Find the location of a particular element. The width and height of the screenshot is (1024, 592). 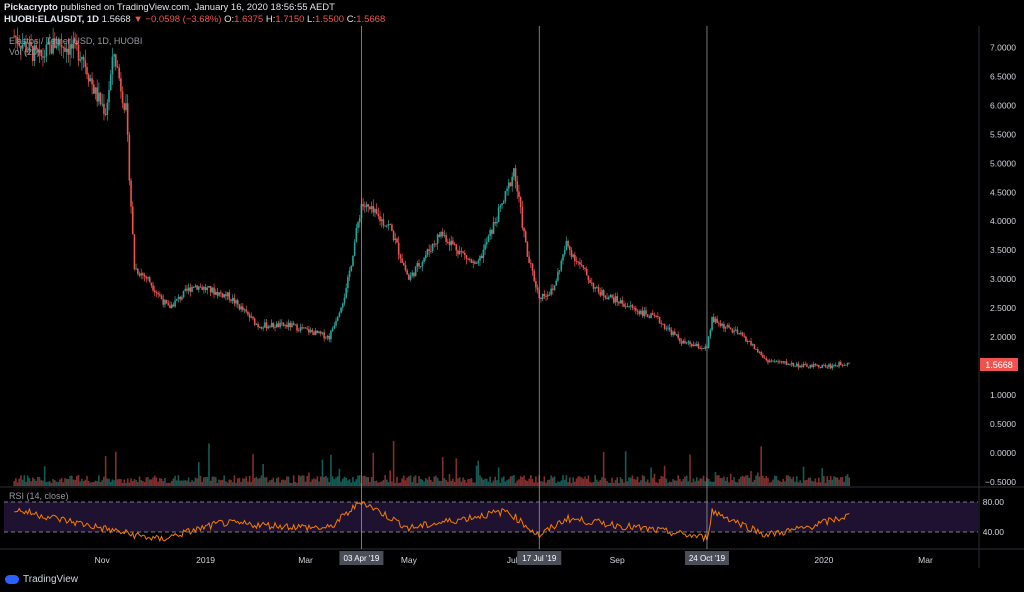

tradingview-logo: TradingView is located at coordinates (41, 579).